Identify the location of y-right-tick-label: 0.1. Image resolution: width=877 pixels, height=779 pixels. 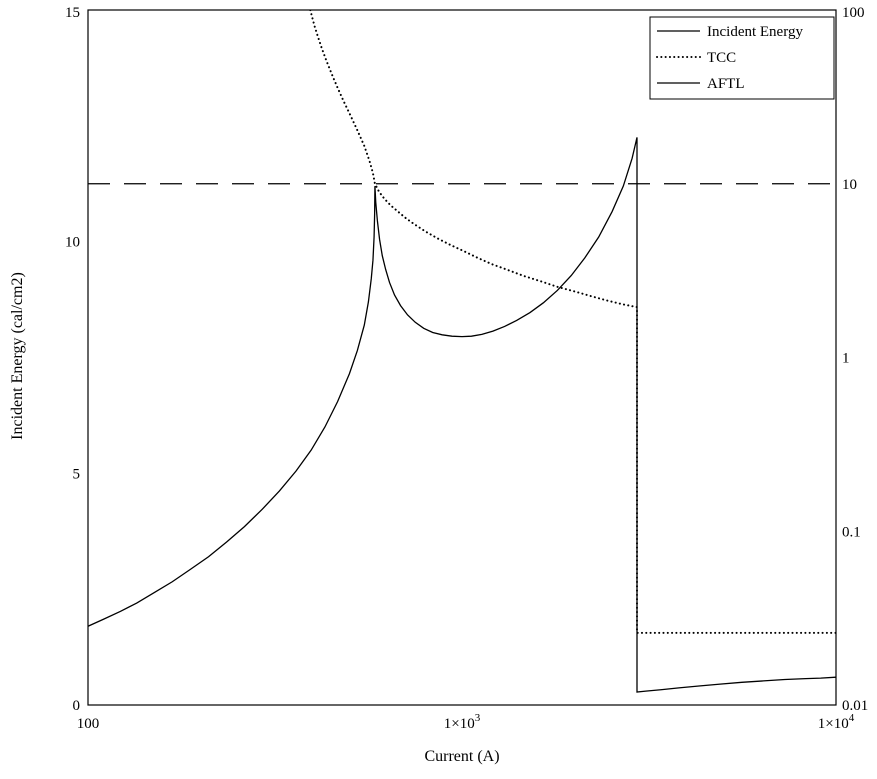
(851, 532).